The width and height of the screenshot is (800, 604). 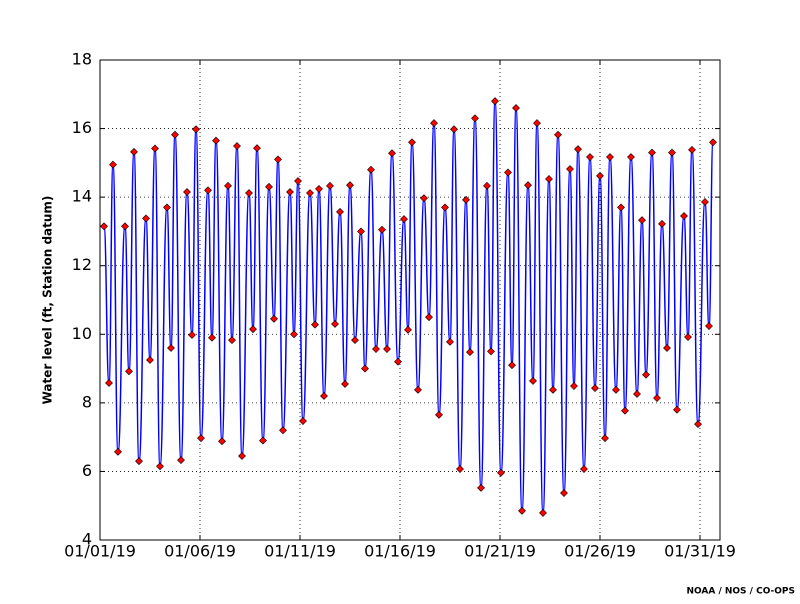 What do you see at coordinates (87, 539) in the screenshot?
I see `y-tick-label: 4` at bounding box center [87, 539].